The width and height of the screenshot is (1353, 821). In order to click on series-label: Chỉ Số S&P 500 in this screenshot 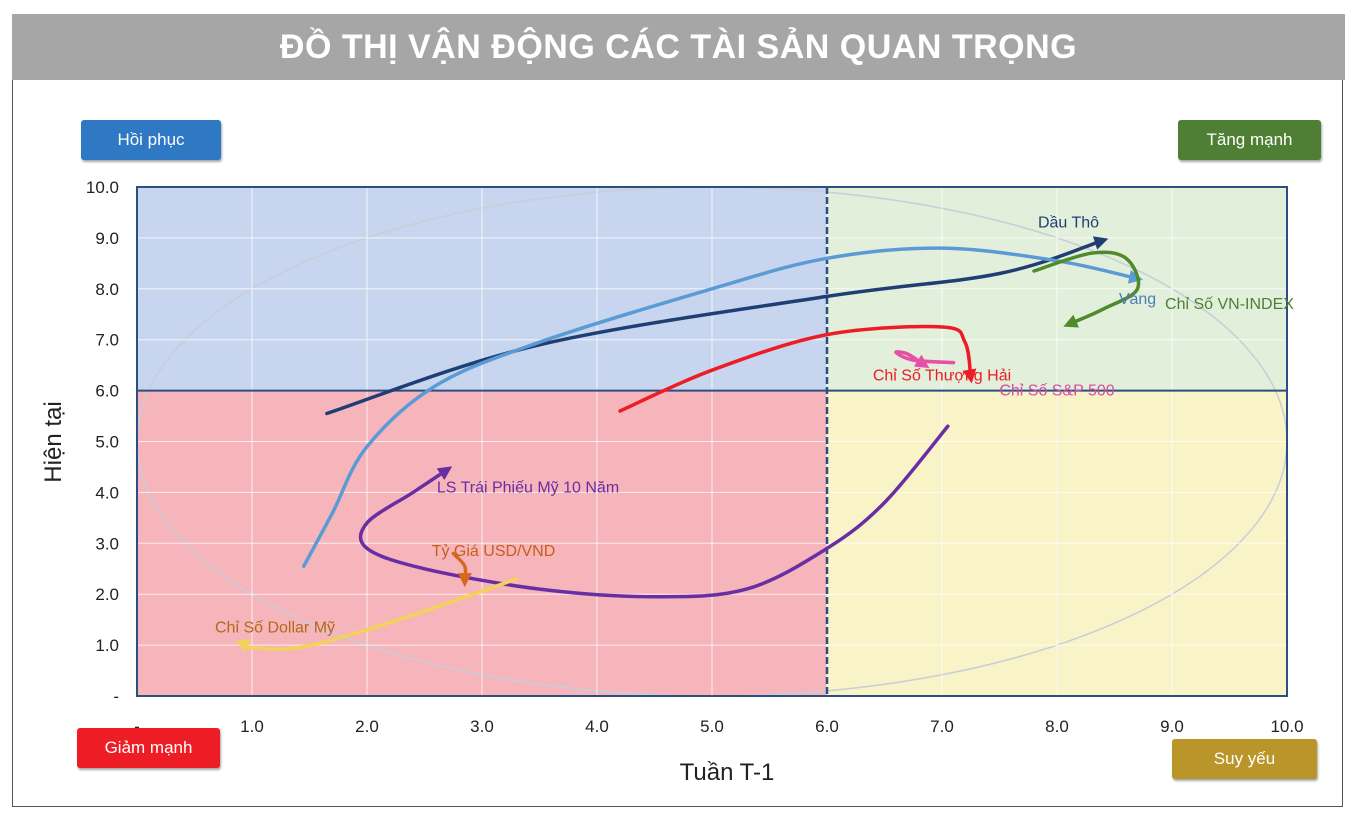, I will do `click(1056, 391)`.